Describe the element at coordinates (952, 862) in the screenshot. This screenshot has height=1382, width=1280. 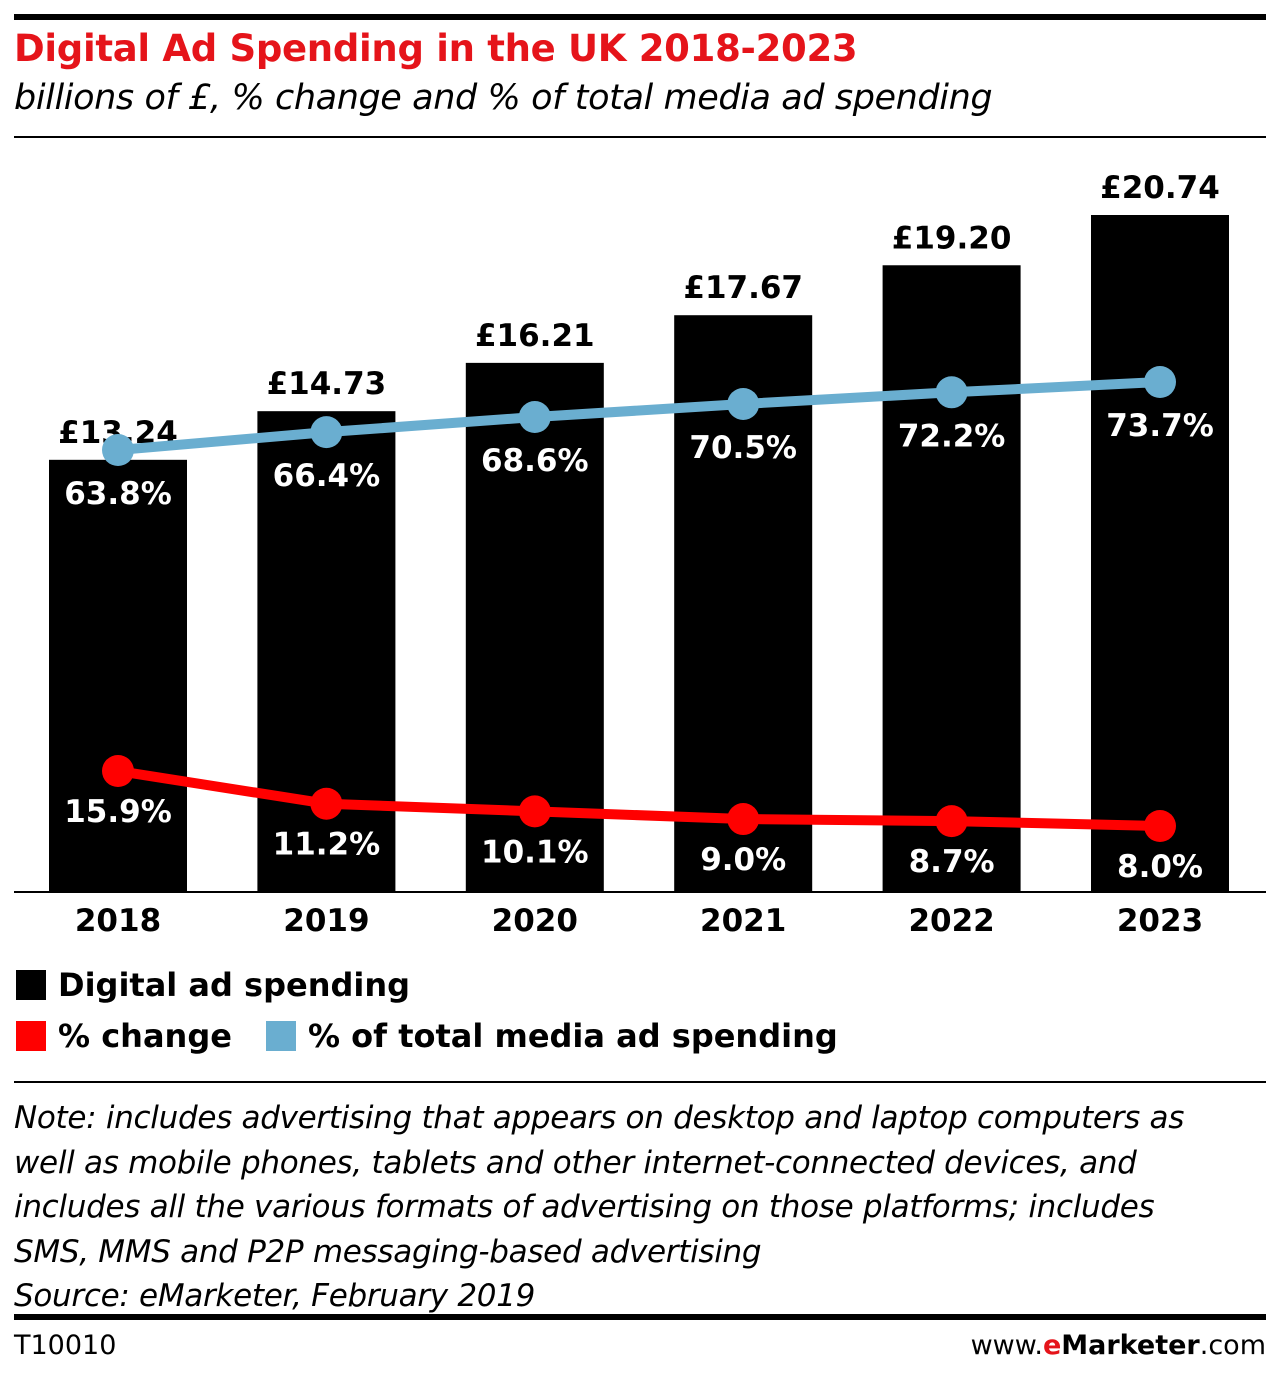
I see `change-value-label: 8.7%` at that location.